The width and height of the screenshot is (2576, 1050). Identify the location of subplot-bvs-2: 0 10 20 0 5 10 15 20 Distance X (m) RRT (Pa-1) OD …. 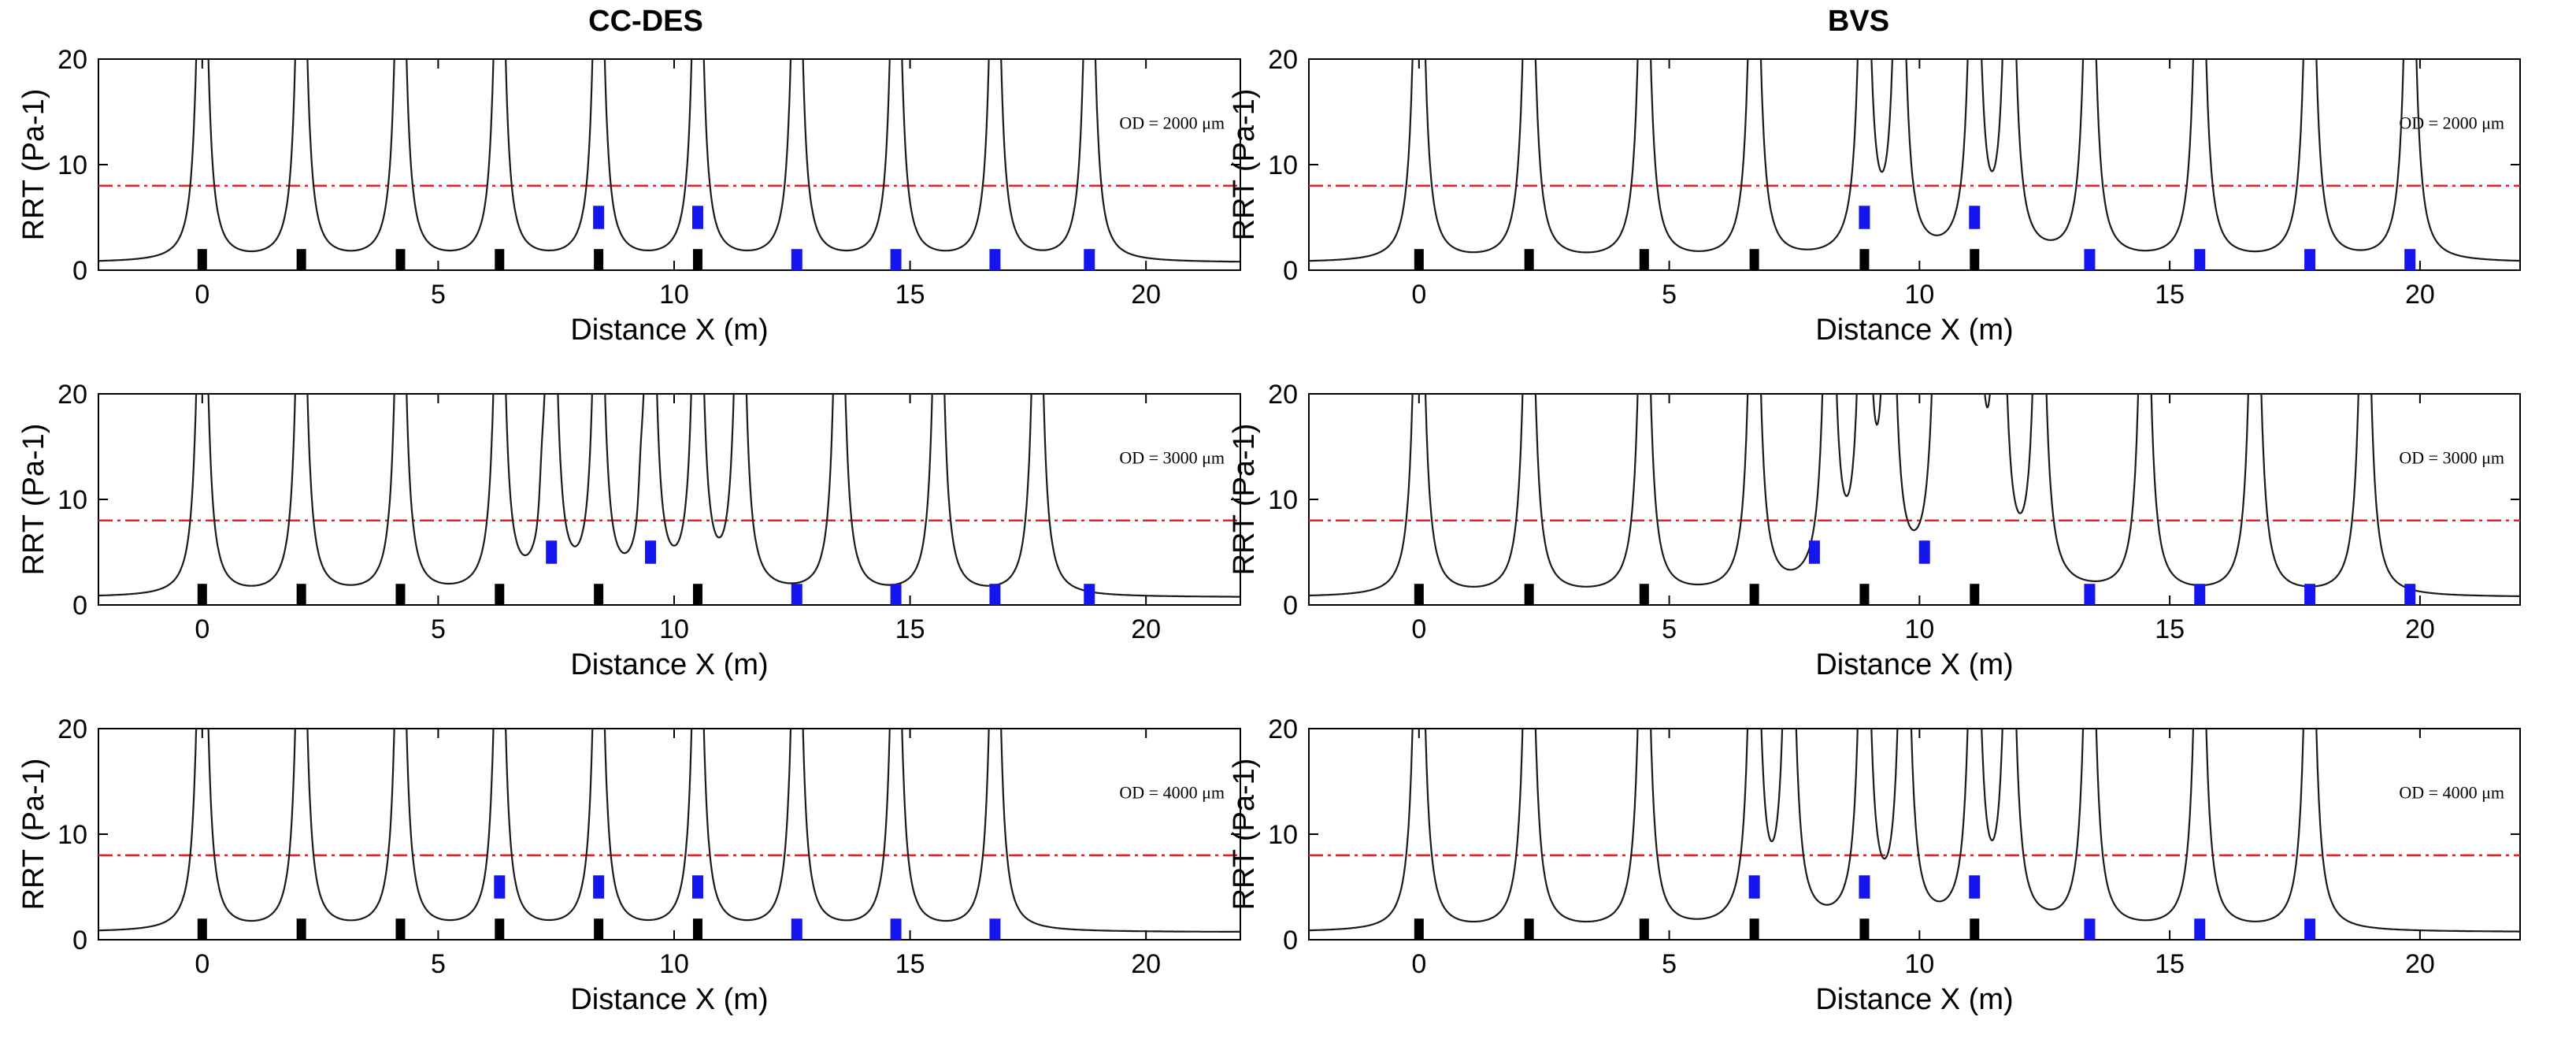
(1874, 530).